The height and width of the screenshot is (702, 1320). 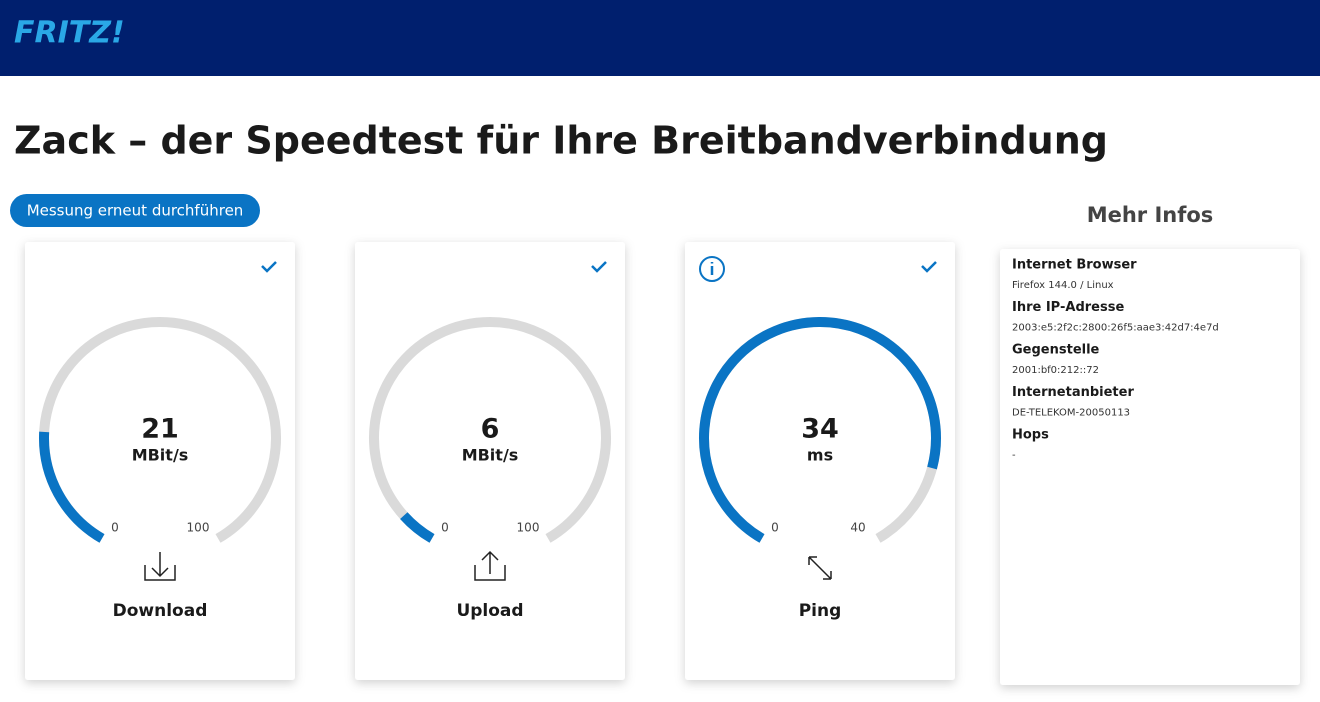 What do you see at coordinates (820, 611) in the screenshot?
I see `gauge-label: Ping` at bounding box center [820, 611].